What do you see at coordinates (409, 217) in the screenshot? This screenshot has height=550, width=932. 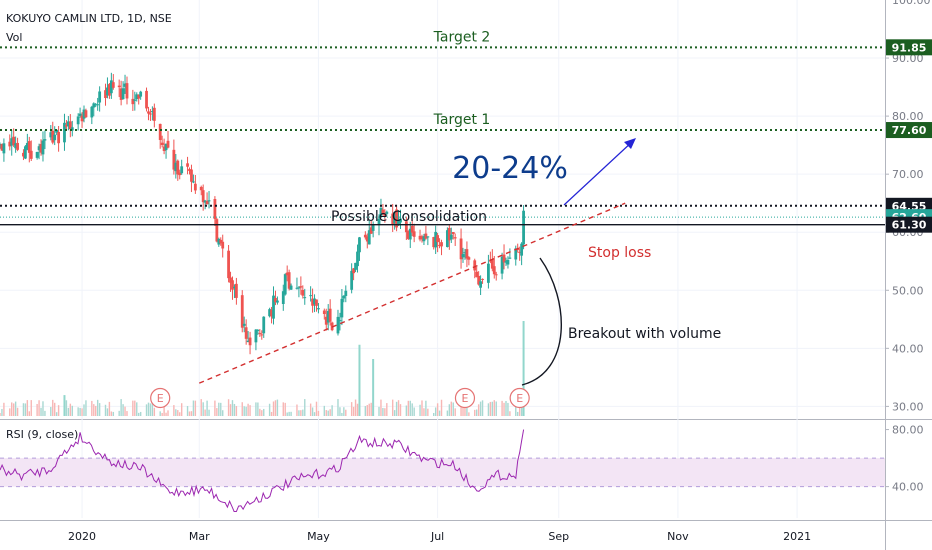 I see `consolidation-label: Possible Consolidation` at bounding box center [409, 217].